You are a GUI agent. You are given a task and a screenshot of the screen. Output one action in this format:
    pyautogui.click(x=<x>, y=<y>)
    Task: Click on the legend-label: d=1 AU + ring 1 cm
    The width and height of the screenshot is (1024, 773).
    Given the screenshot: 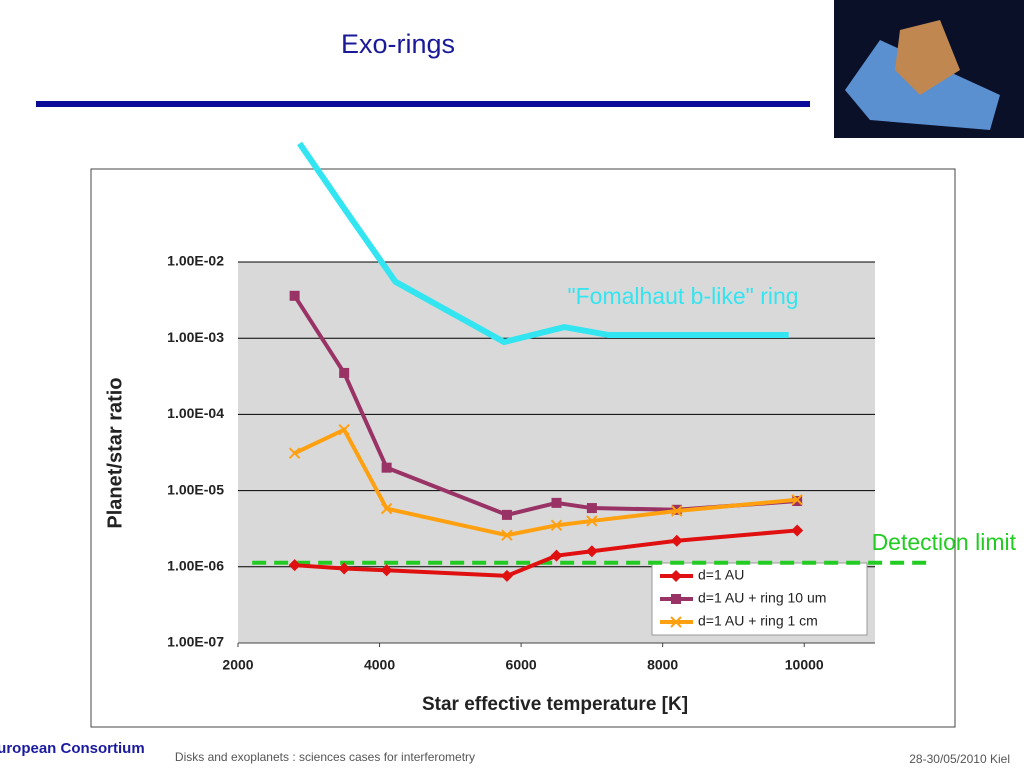 What is the action you would take?
    pyautogui.click(x=758, y=621)
    